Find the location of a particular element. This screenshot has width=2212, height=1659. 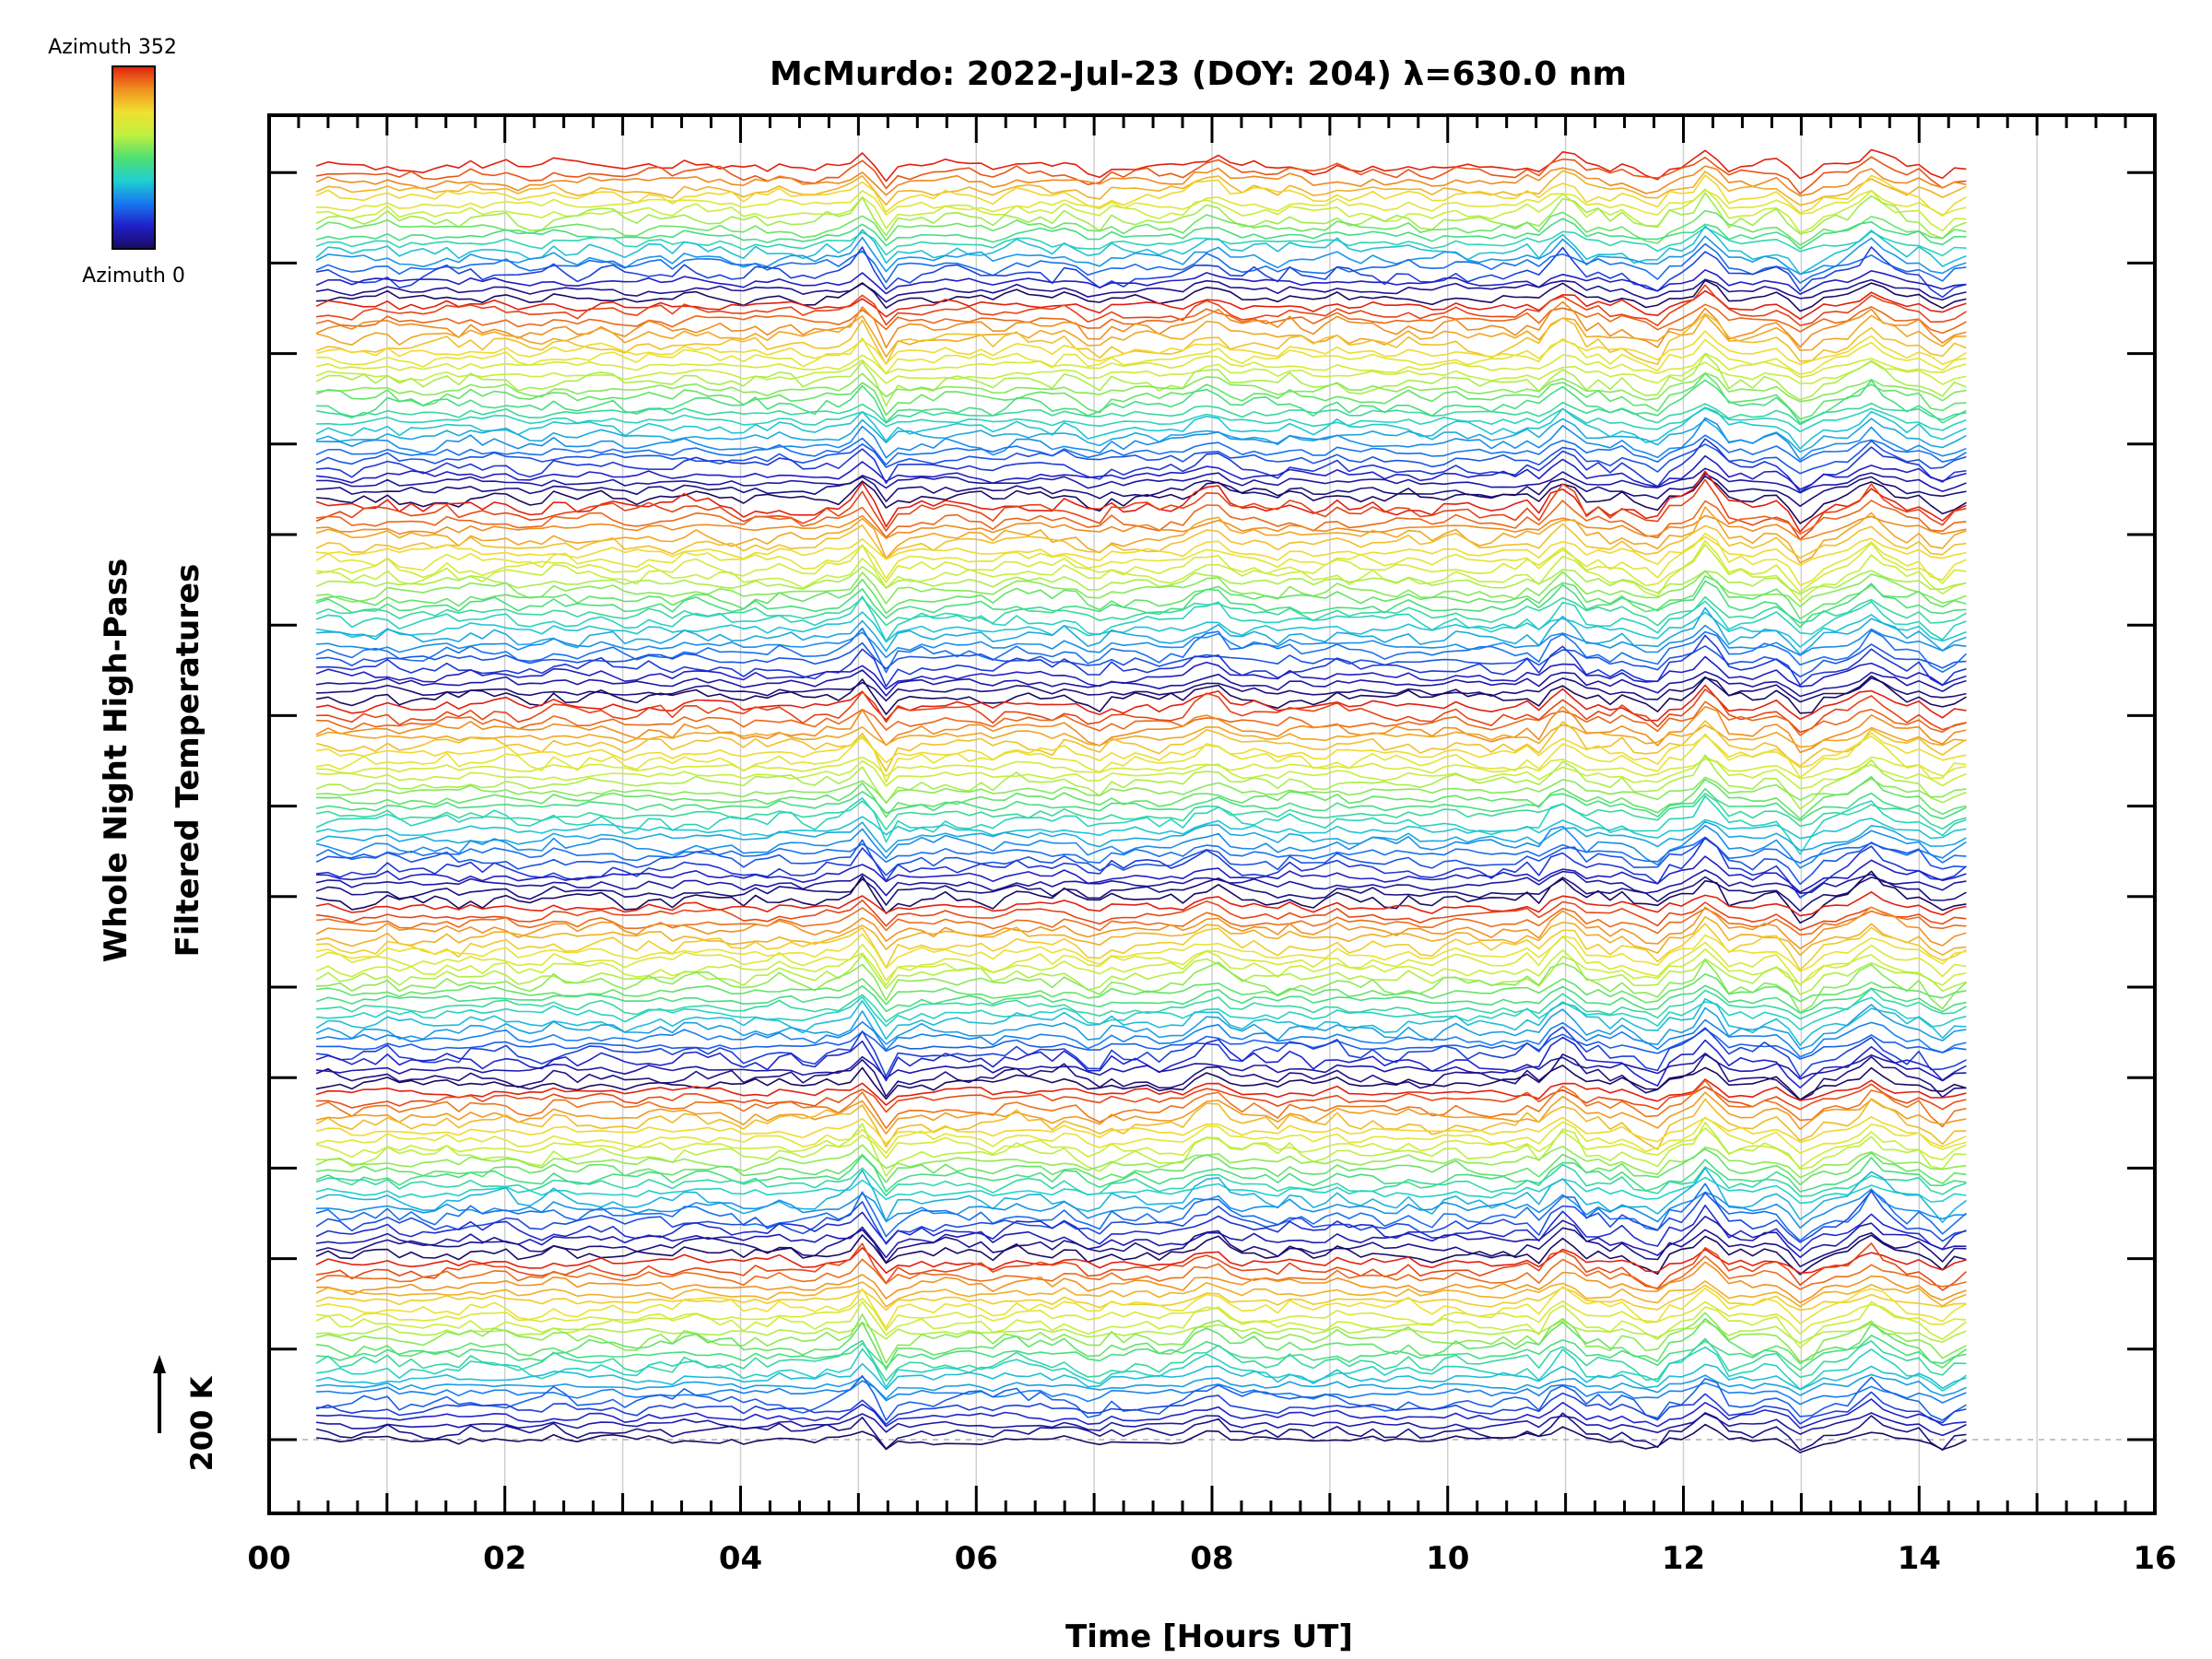

y-axis-label-line2: Filtered Temperatures is located at coordinates (188, 761).